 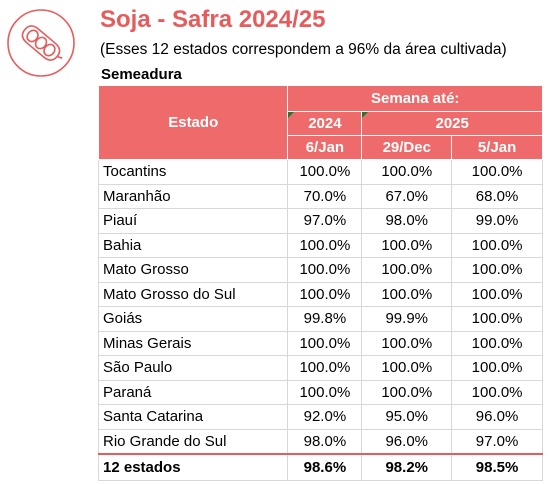 I want to click on table-row: Tocantins 100.0% 100.0% 100.0%, so click(x=320, y=172).